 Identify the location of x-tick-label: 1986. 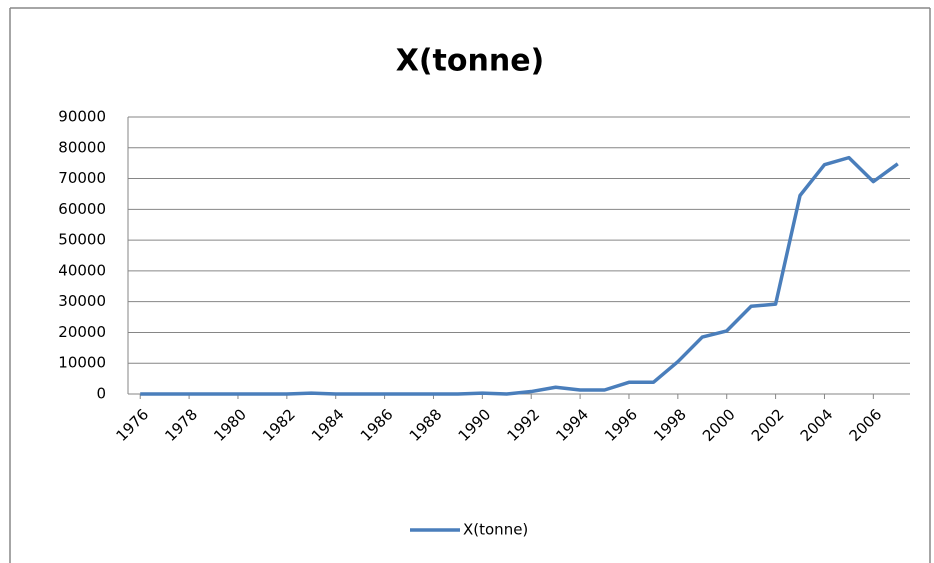
(377, 425).